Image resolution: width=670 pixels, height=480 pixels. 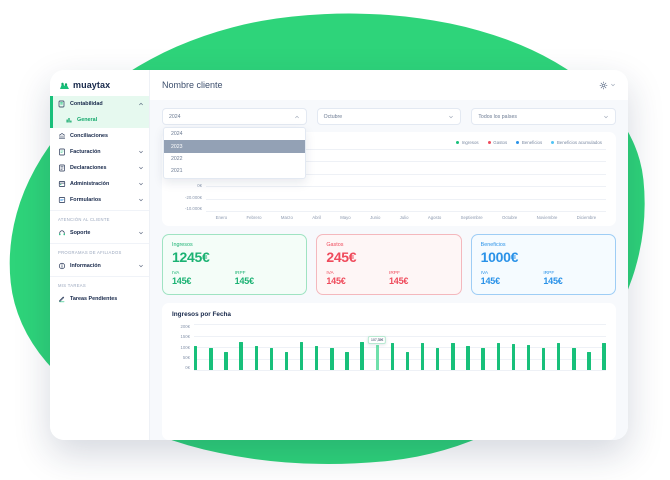 I want to click on settings-menu-button, so click(x=607, y=85).